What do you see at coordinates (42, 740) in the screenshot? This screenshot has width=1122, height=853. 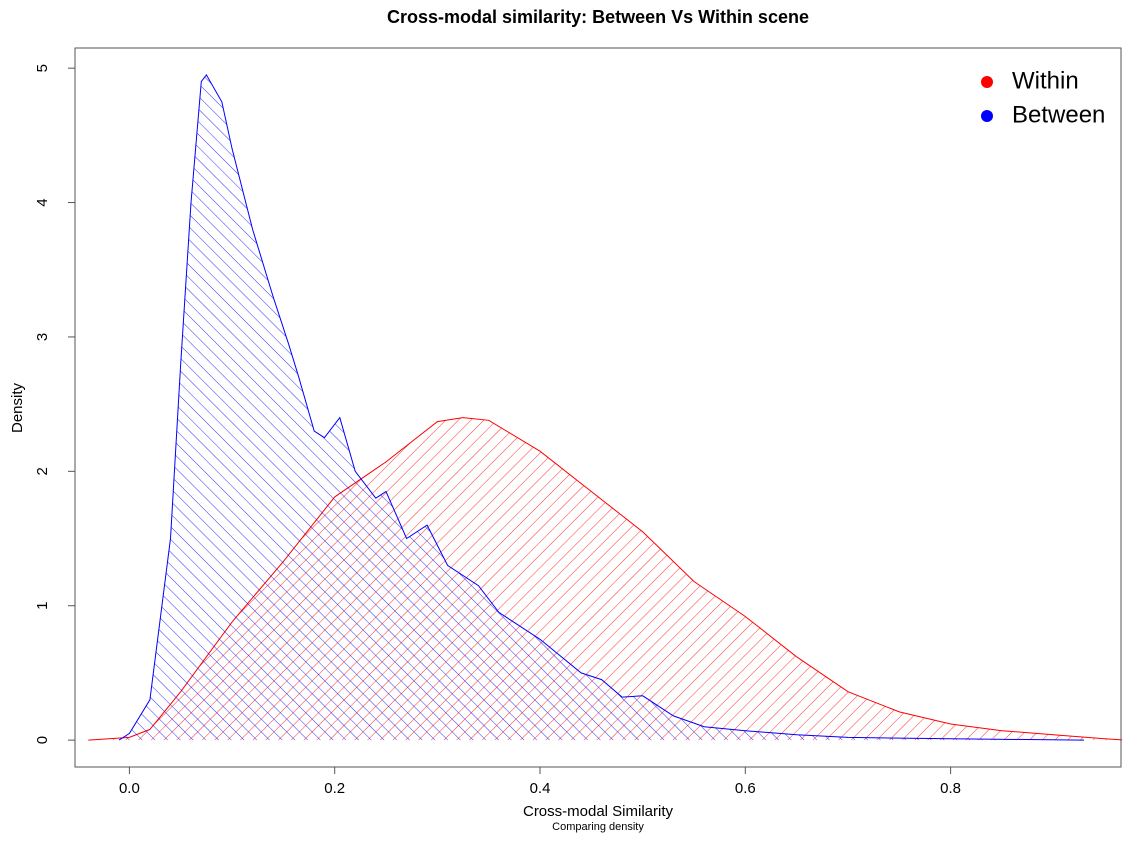 I see `y-tick-label: 0` at bounding box center [42, 740].